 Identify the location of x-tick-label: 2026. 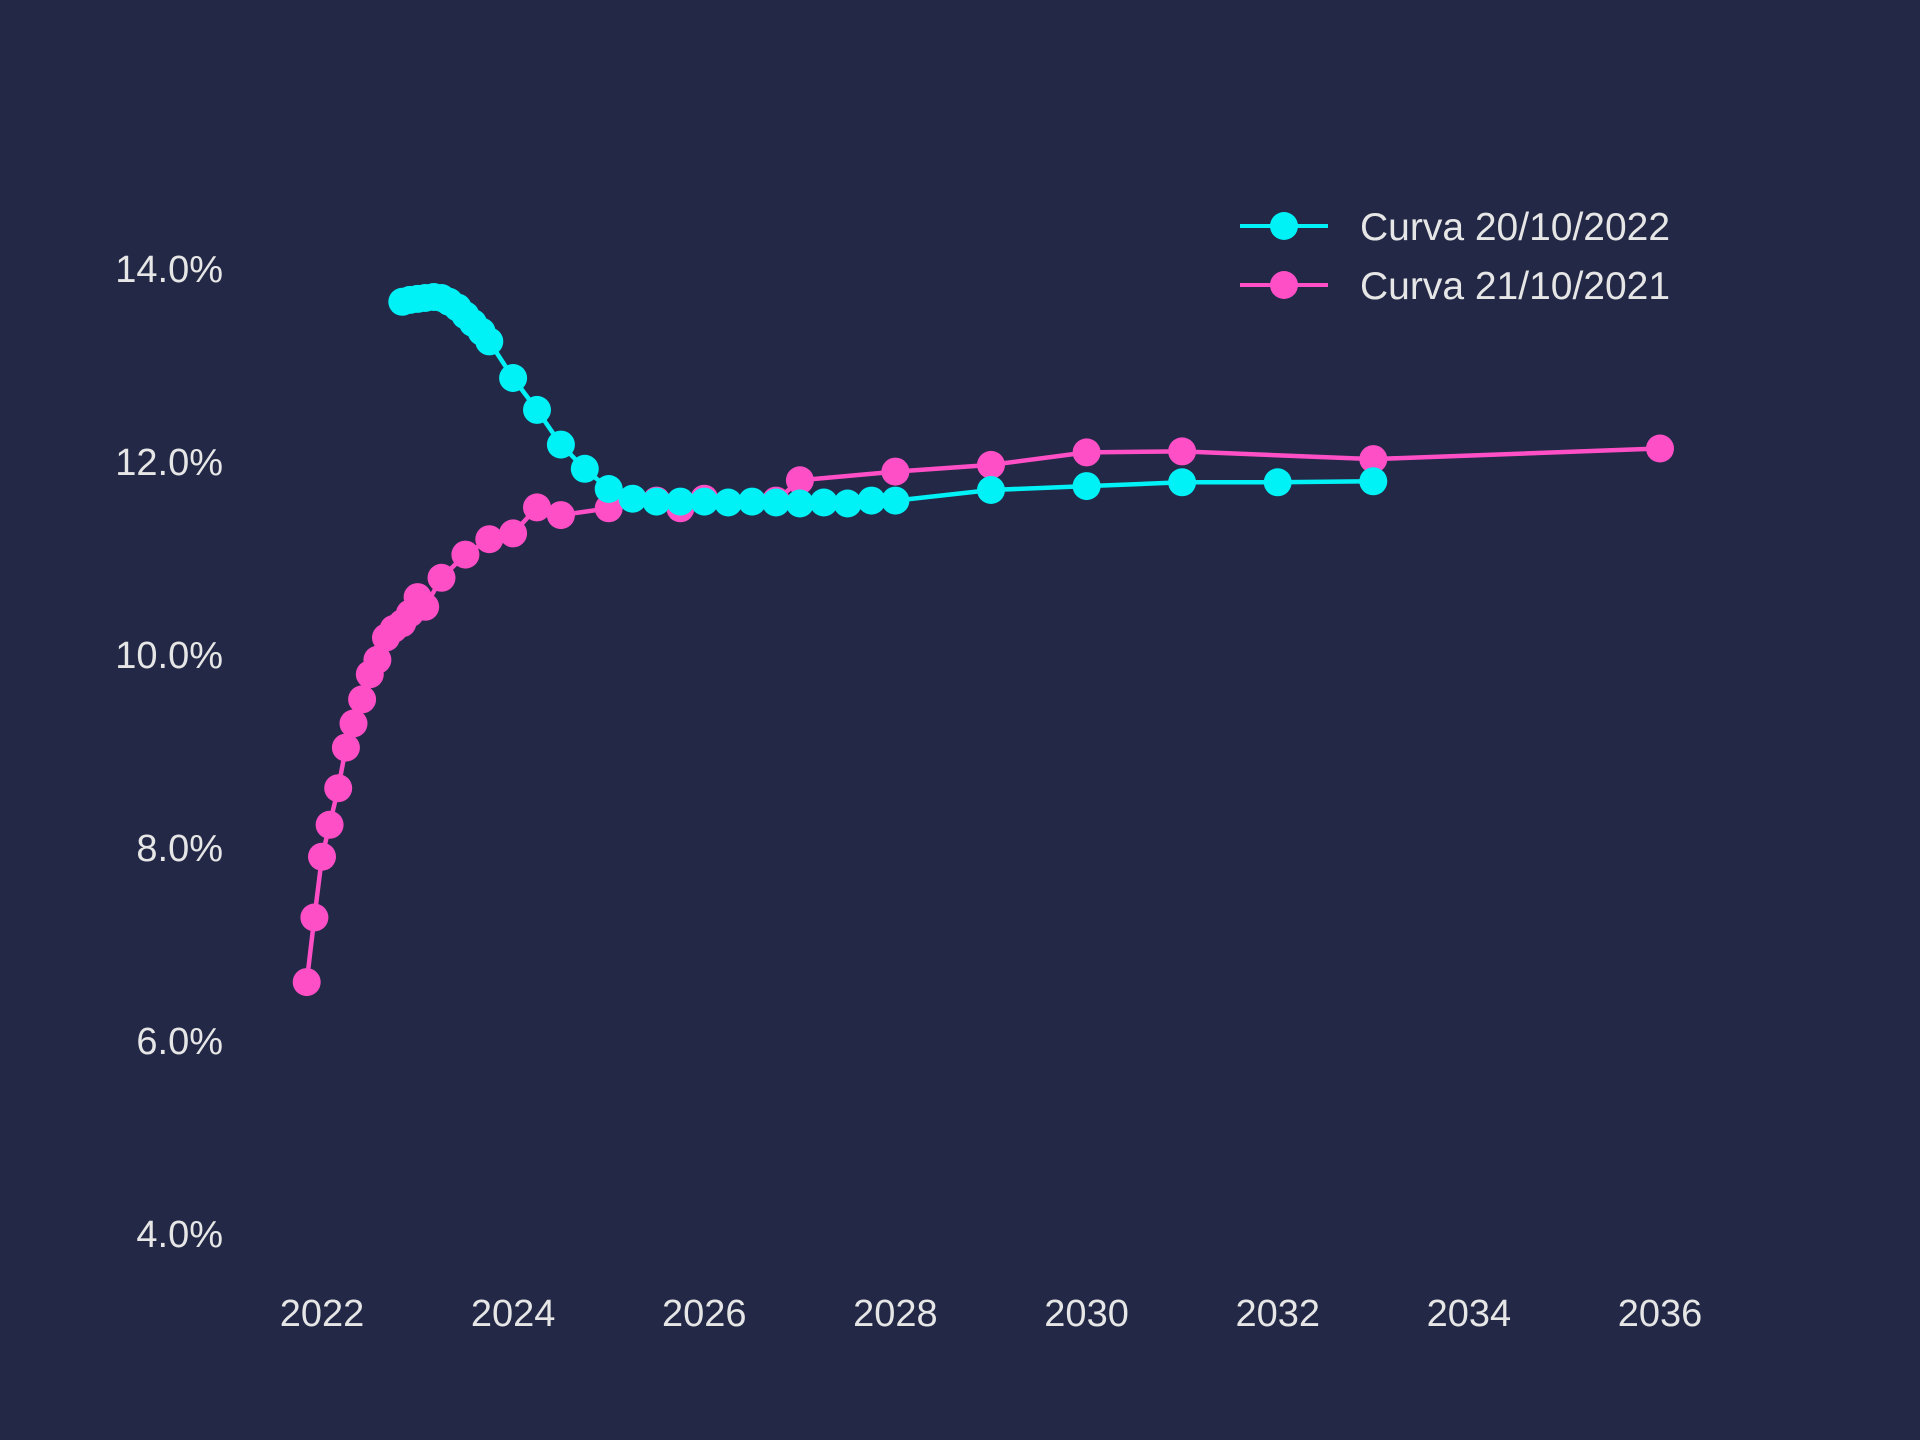
(704, 1314).